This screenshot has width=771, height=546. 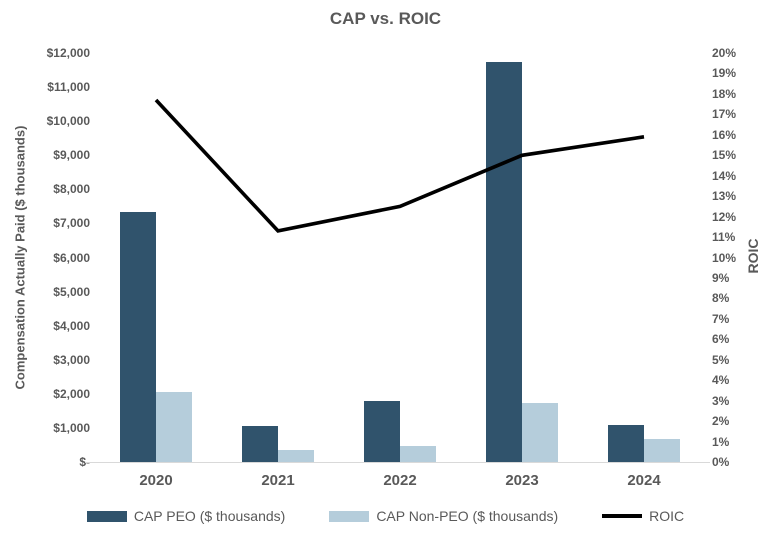 What do you see at coordinates (467, 516) in the screenshot?
I see `legend-label: CAP Non-PEO ($ thousands)` at bounding box center [467, 516].